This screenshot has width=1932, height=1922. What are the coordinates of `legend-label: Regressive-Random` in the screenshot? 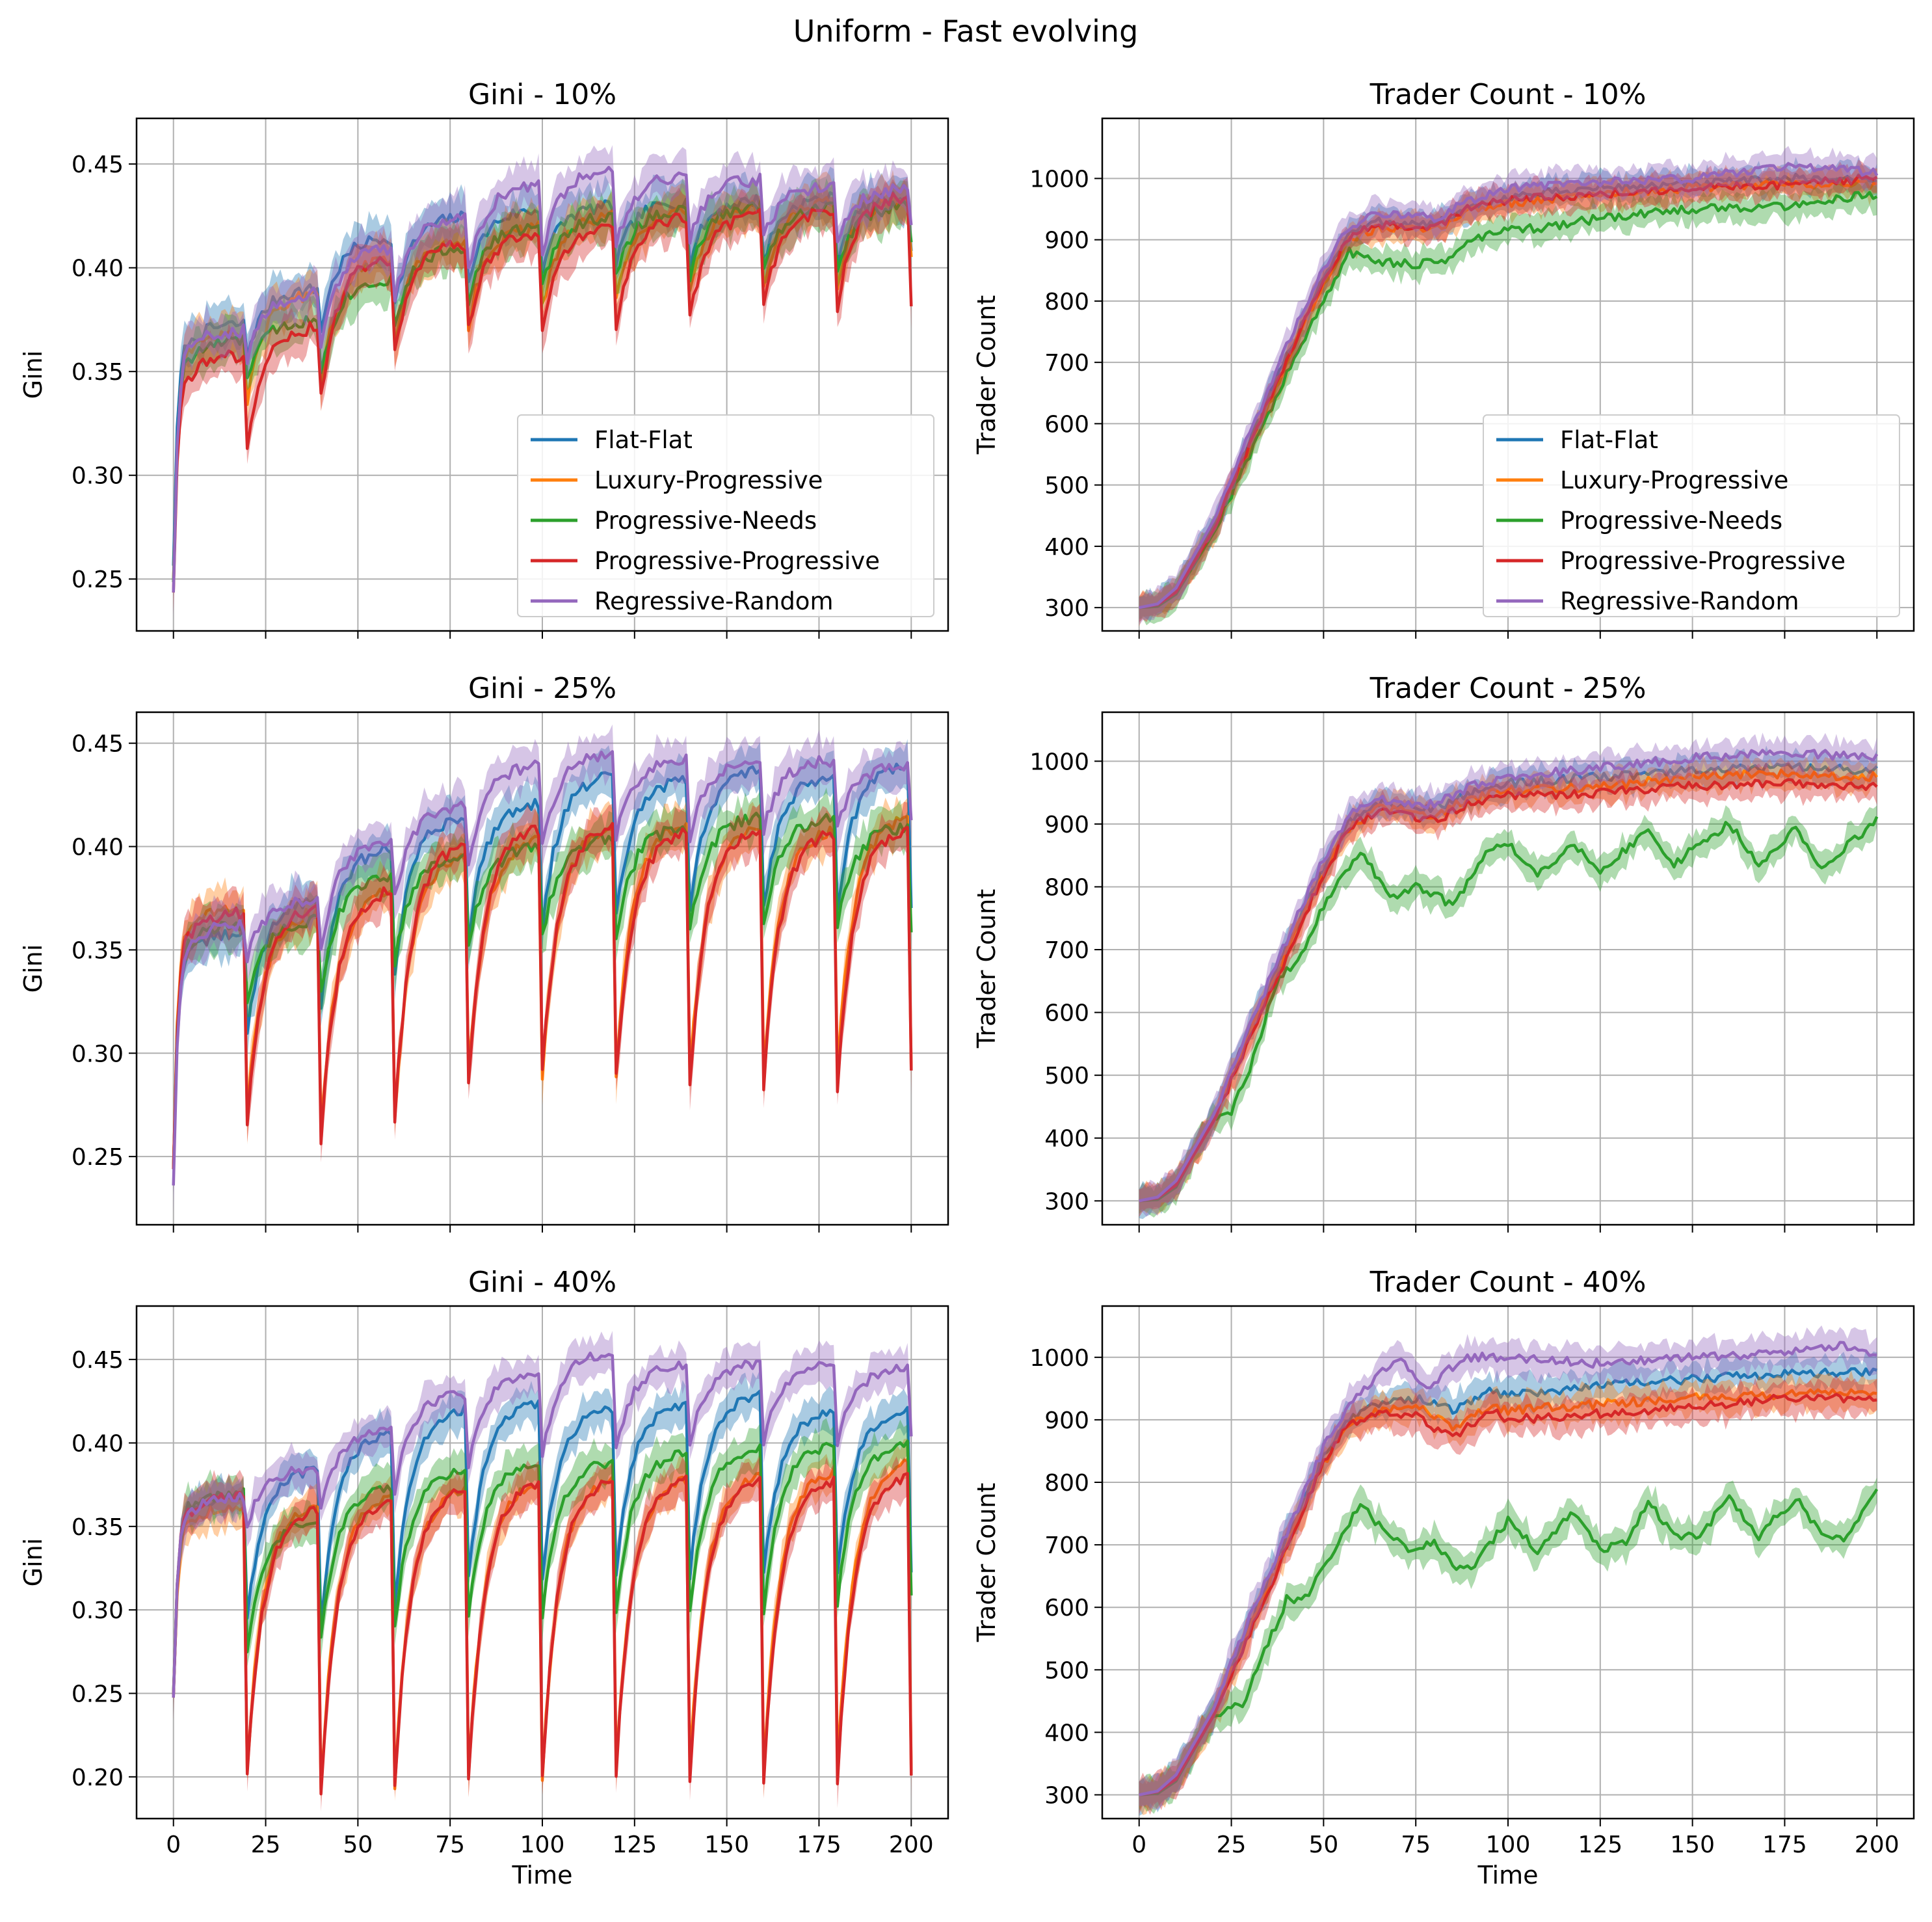 It's located at (714, 601).